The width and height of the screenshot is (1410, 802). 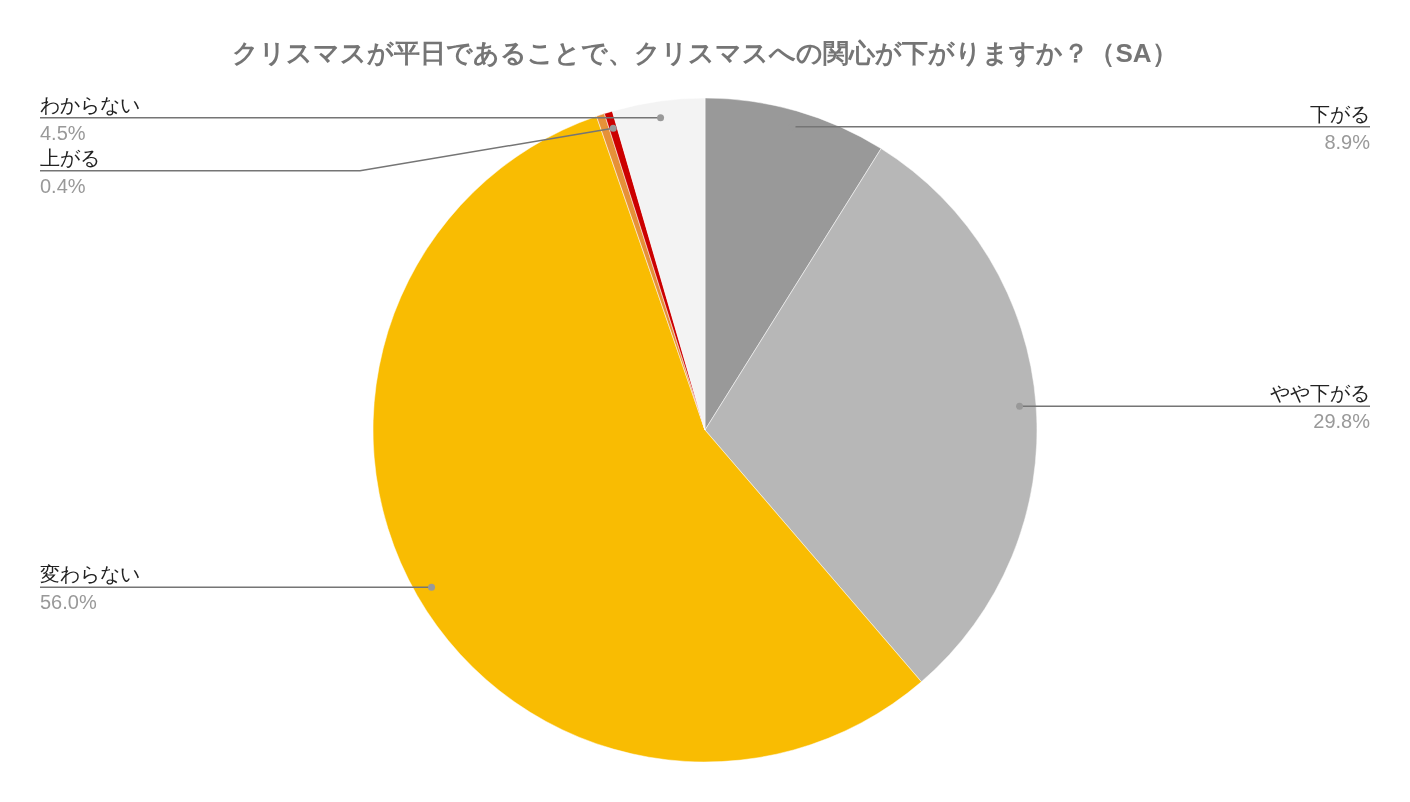 I want to click on data-label: 29.8%, so click(x=1342, y=421).